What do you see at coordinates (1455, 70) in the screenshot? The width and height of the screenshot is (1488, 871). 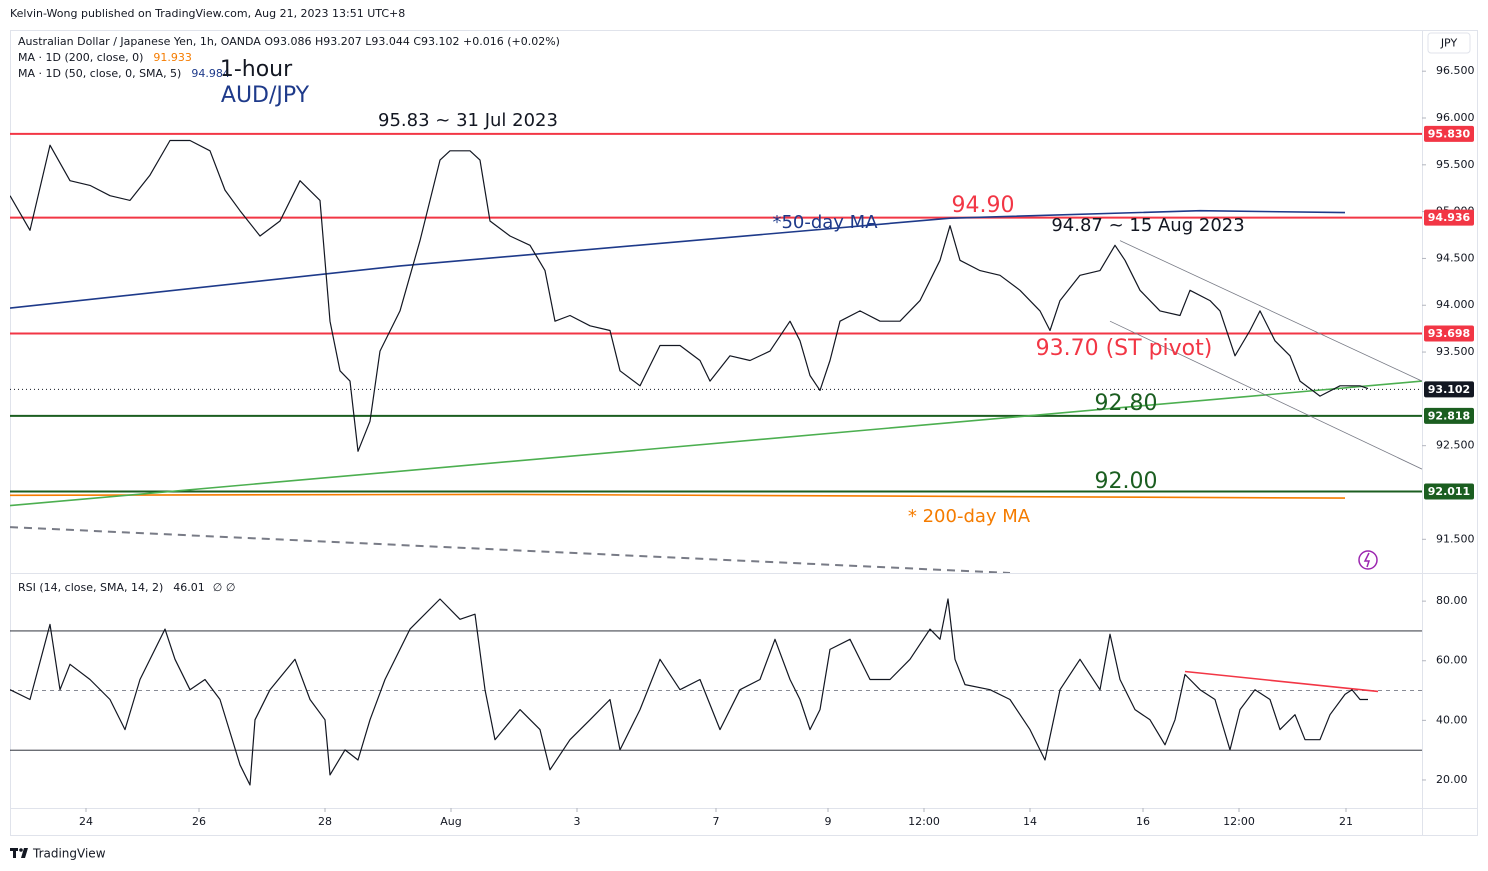 I see `y-tick-label: 96.500` at bounding box center [1455, 70].